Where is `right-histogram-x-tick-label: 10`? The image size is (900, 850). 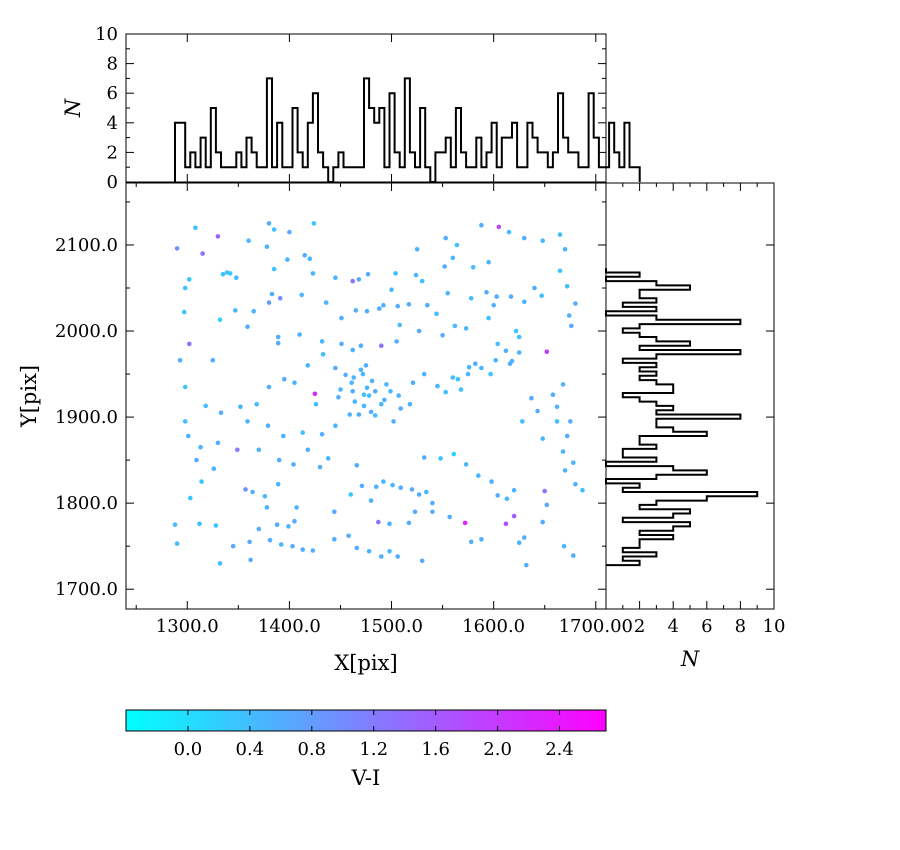 right-histogram-x-tick-label: 10 is located at coordinates (774, 626).